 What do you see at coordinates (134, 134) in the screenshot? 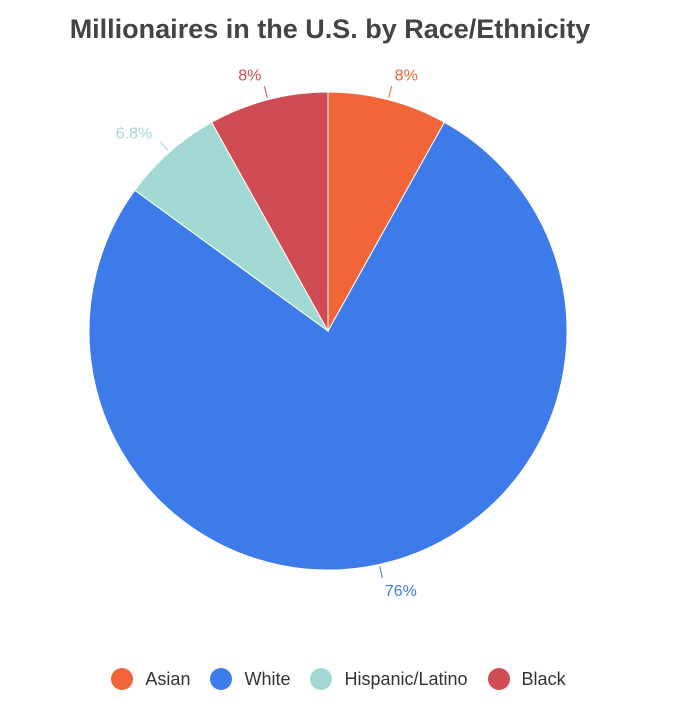
I see `data-label: 6.8%` at bounding box center [134, 134].